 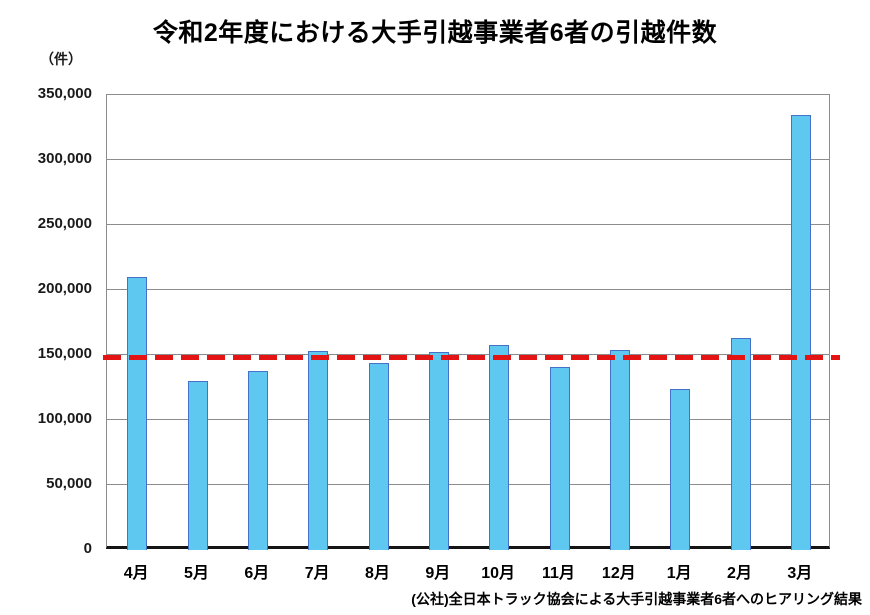 What do you see at coordinates (64, 93) in the screenshot?
I see `y-axis-tick-label: 350,000` at bounding box center [64, 93].